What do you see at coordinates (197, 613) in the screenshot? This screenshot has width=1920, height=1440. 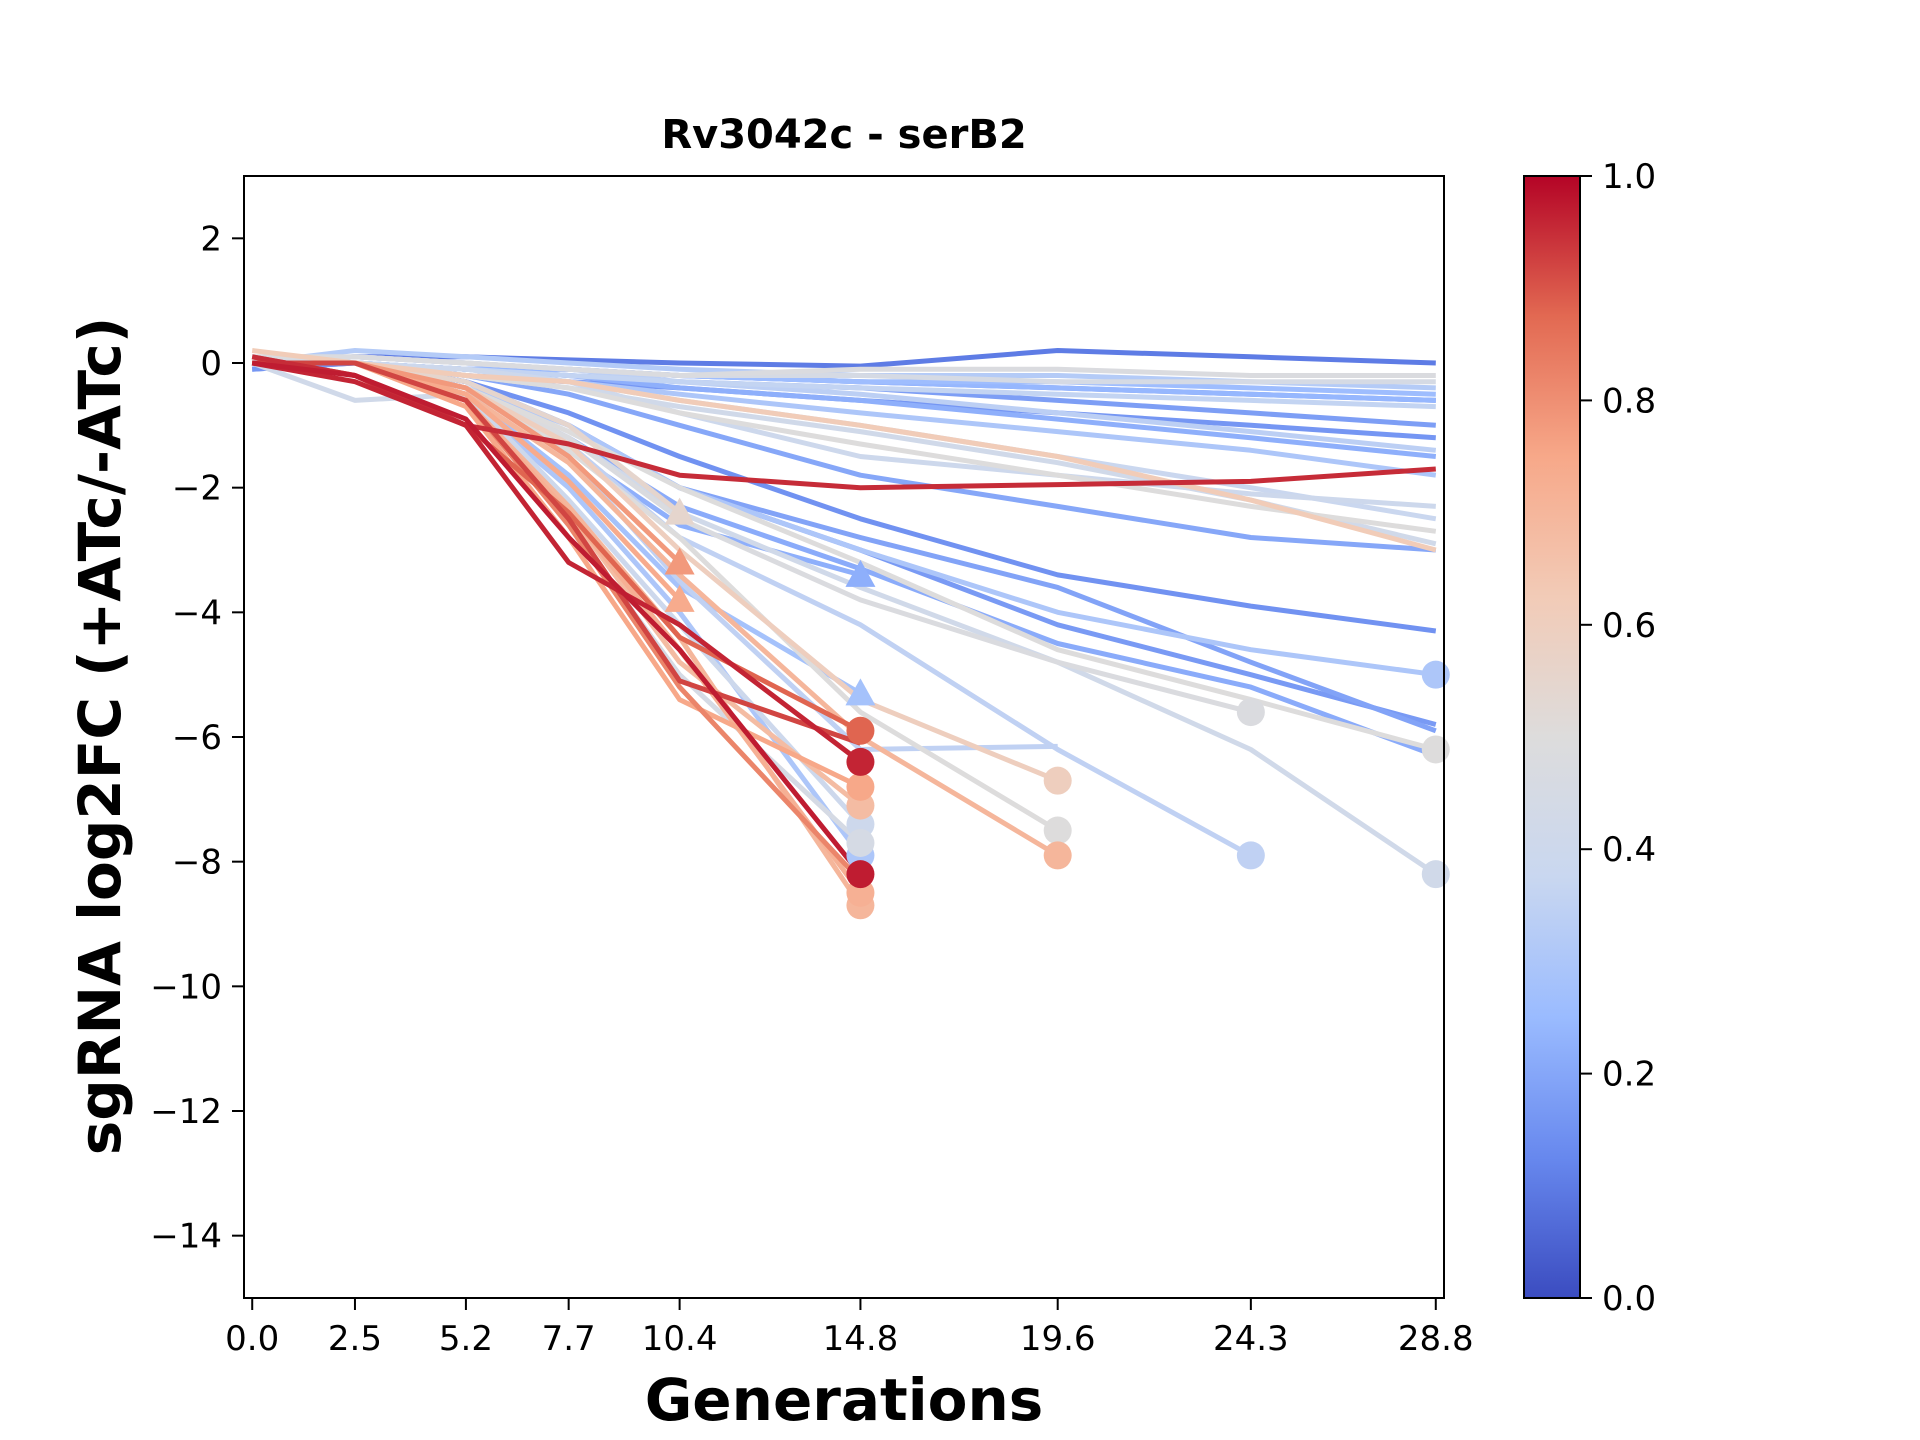 I see `y-tick-label: −4` at bounding box center [197, 613].